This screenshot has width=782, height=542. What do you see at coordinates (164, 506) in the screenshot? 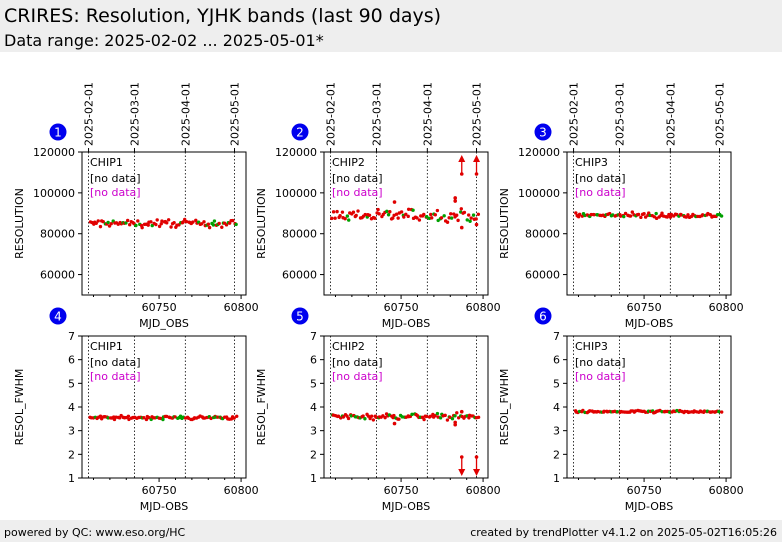
I see `x-axis-label: MJD-OBS` at bounding box center [164, 506].